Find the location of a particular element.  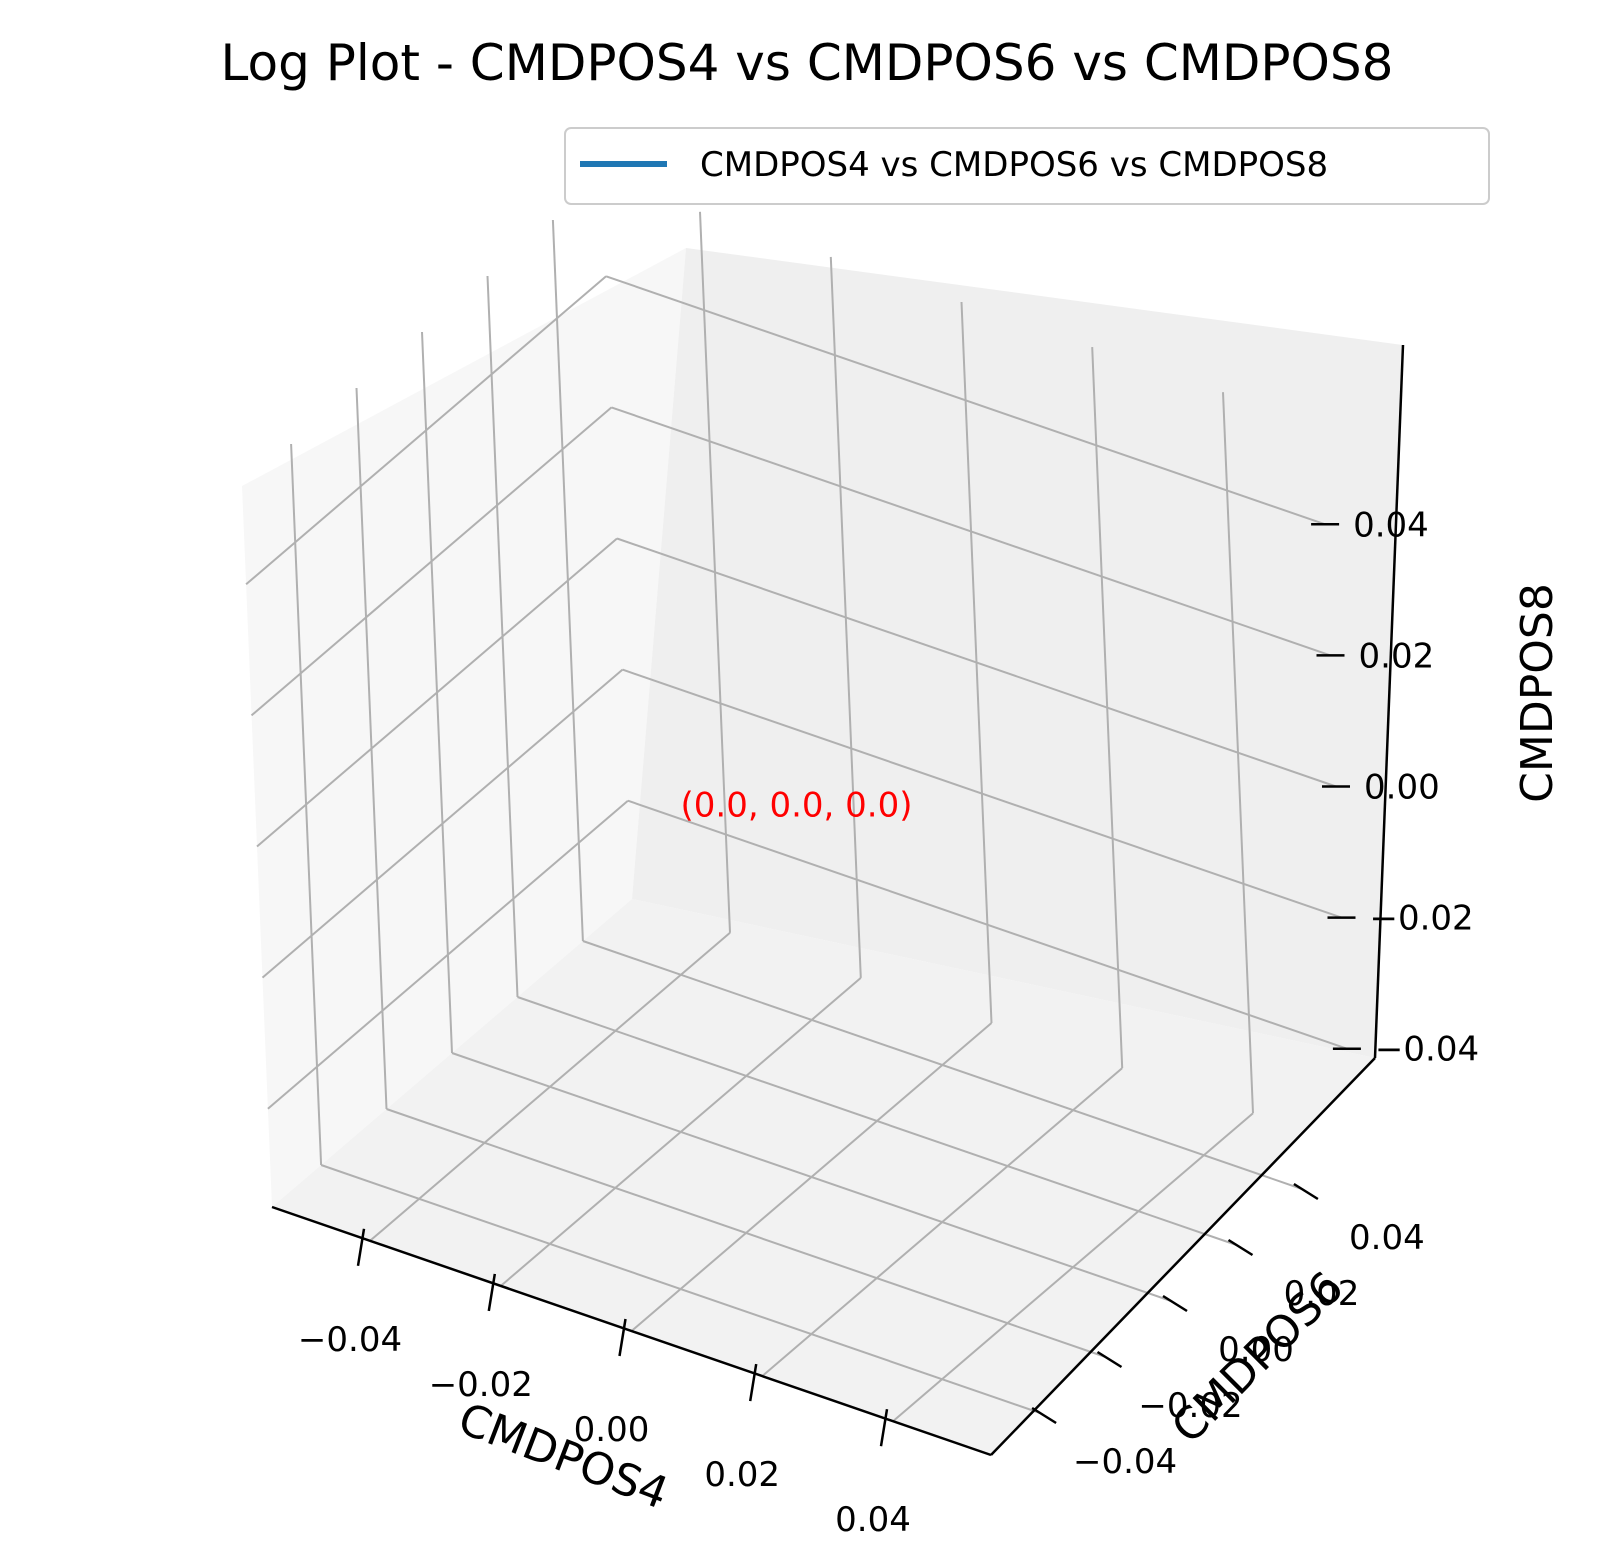

y-axis-line is located at coordinates (1183, 1256).